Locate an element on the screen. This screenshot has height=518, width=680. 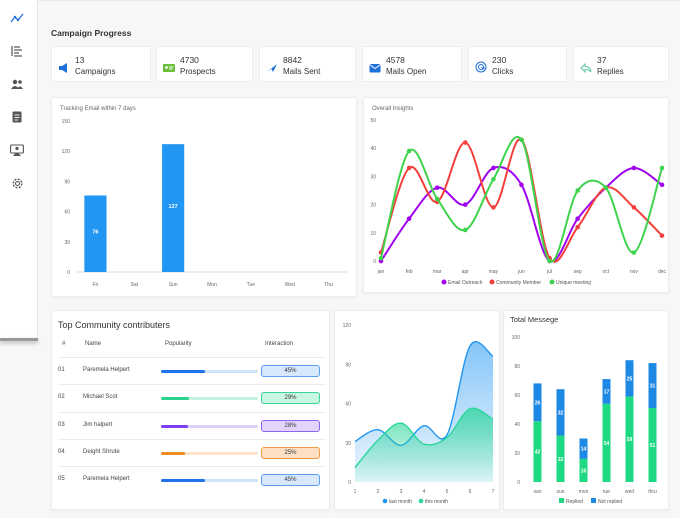
stat-card-clicks: 230 Clicks is located at coordinates (517, 64).